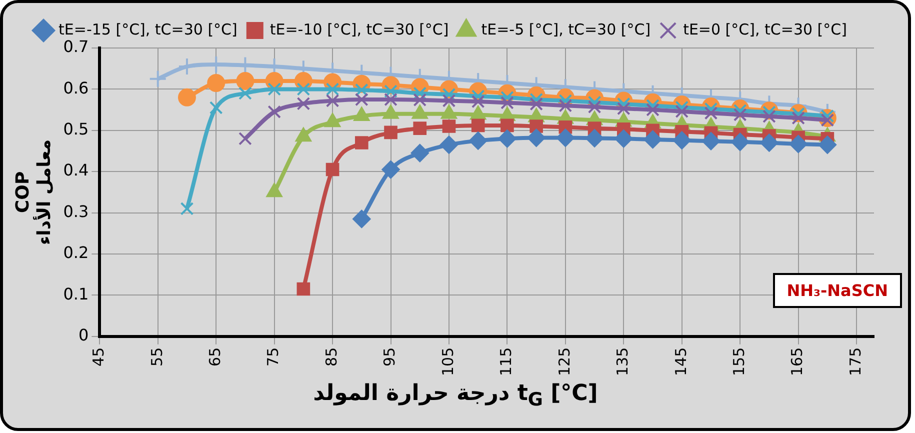 This screenshot has height=433, width=915. I want to click on y-tick-label: 0.3, so click(76, 211).